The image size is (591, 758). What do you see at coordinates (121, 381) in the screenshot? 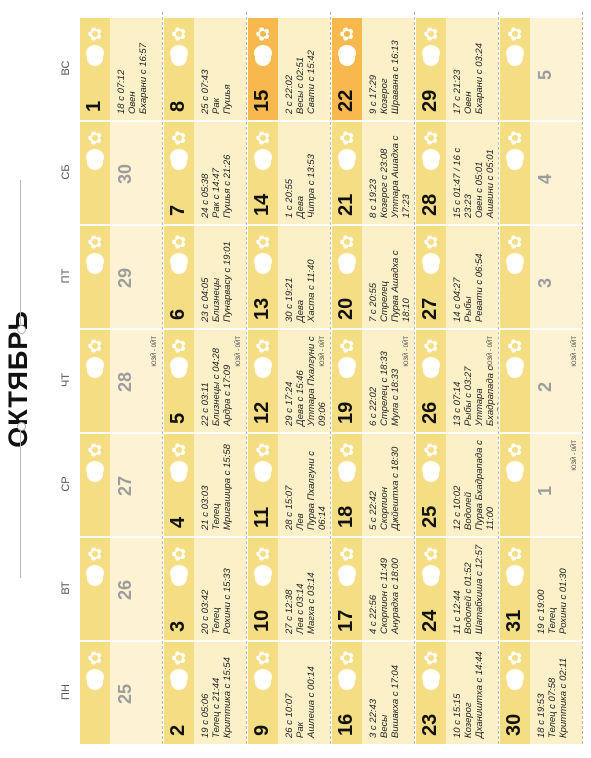
I see `day-cell: ✿ 28 ЮЗЙ - 0ЙТ` at bounding box center [121, 381].